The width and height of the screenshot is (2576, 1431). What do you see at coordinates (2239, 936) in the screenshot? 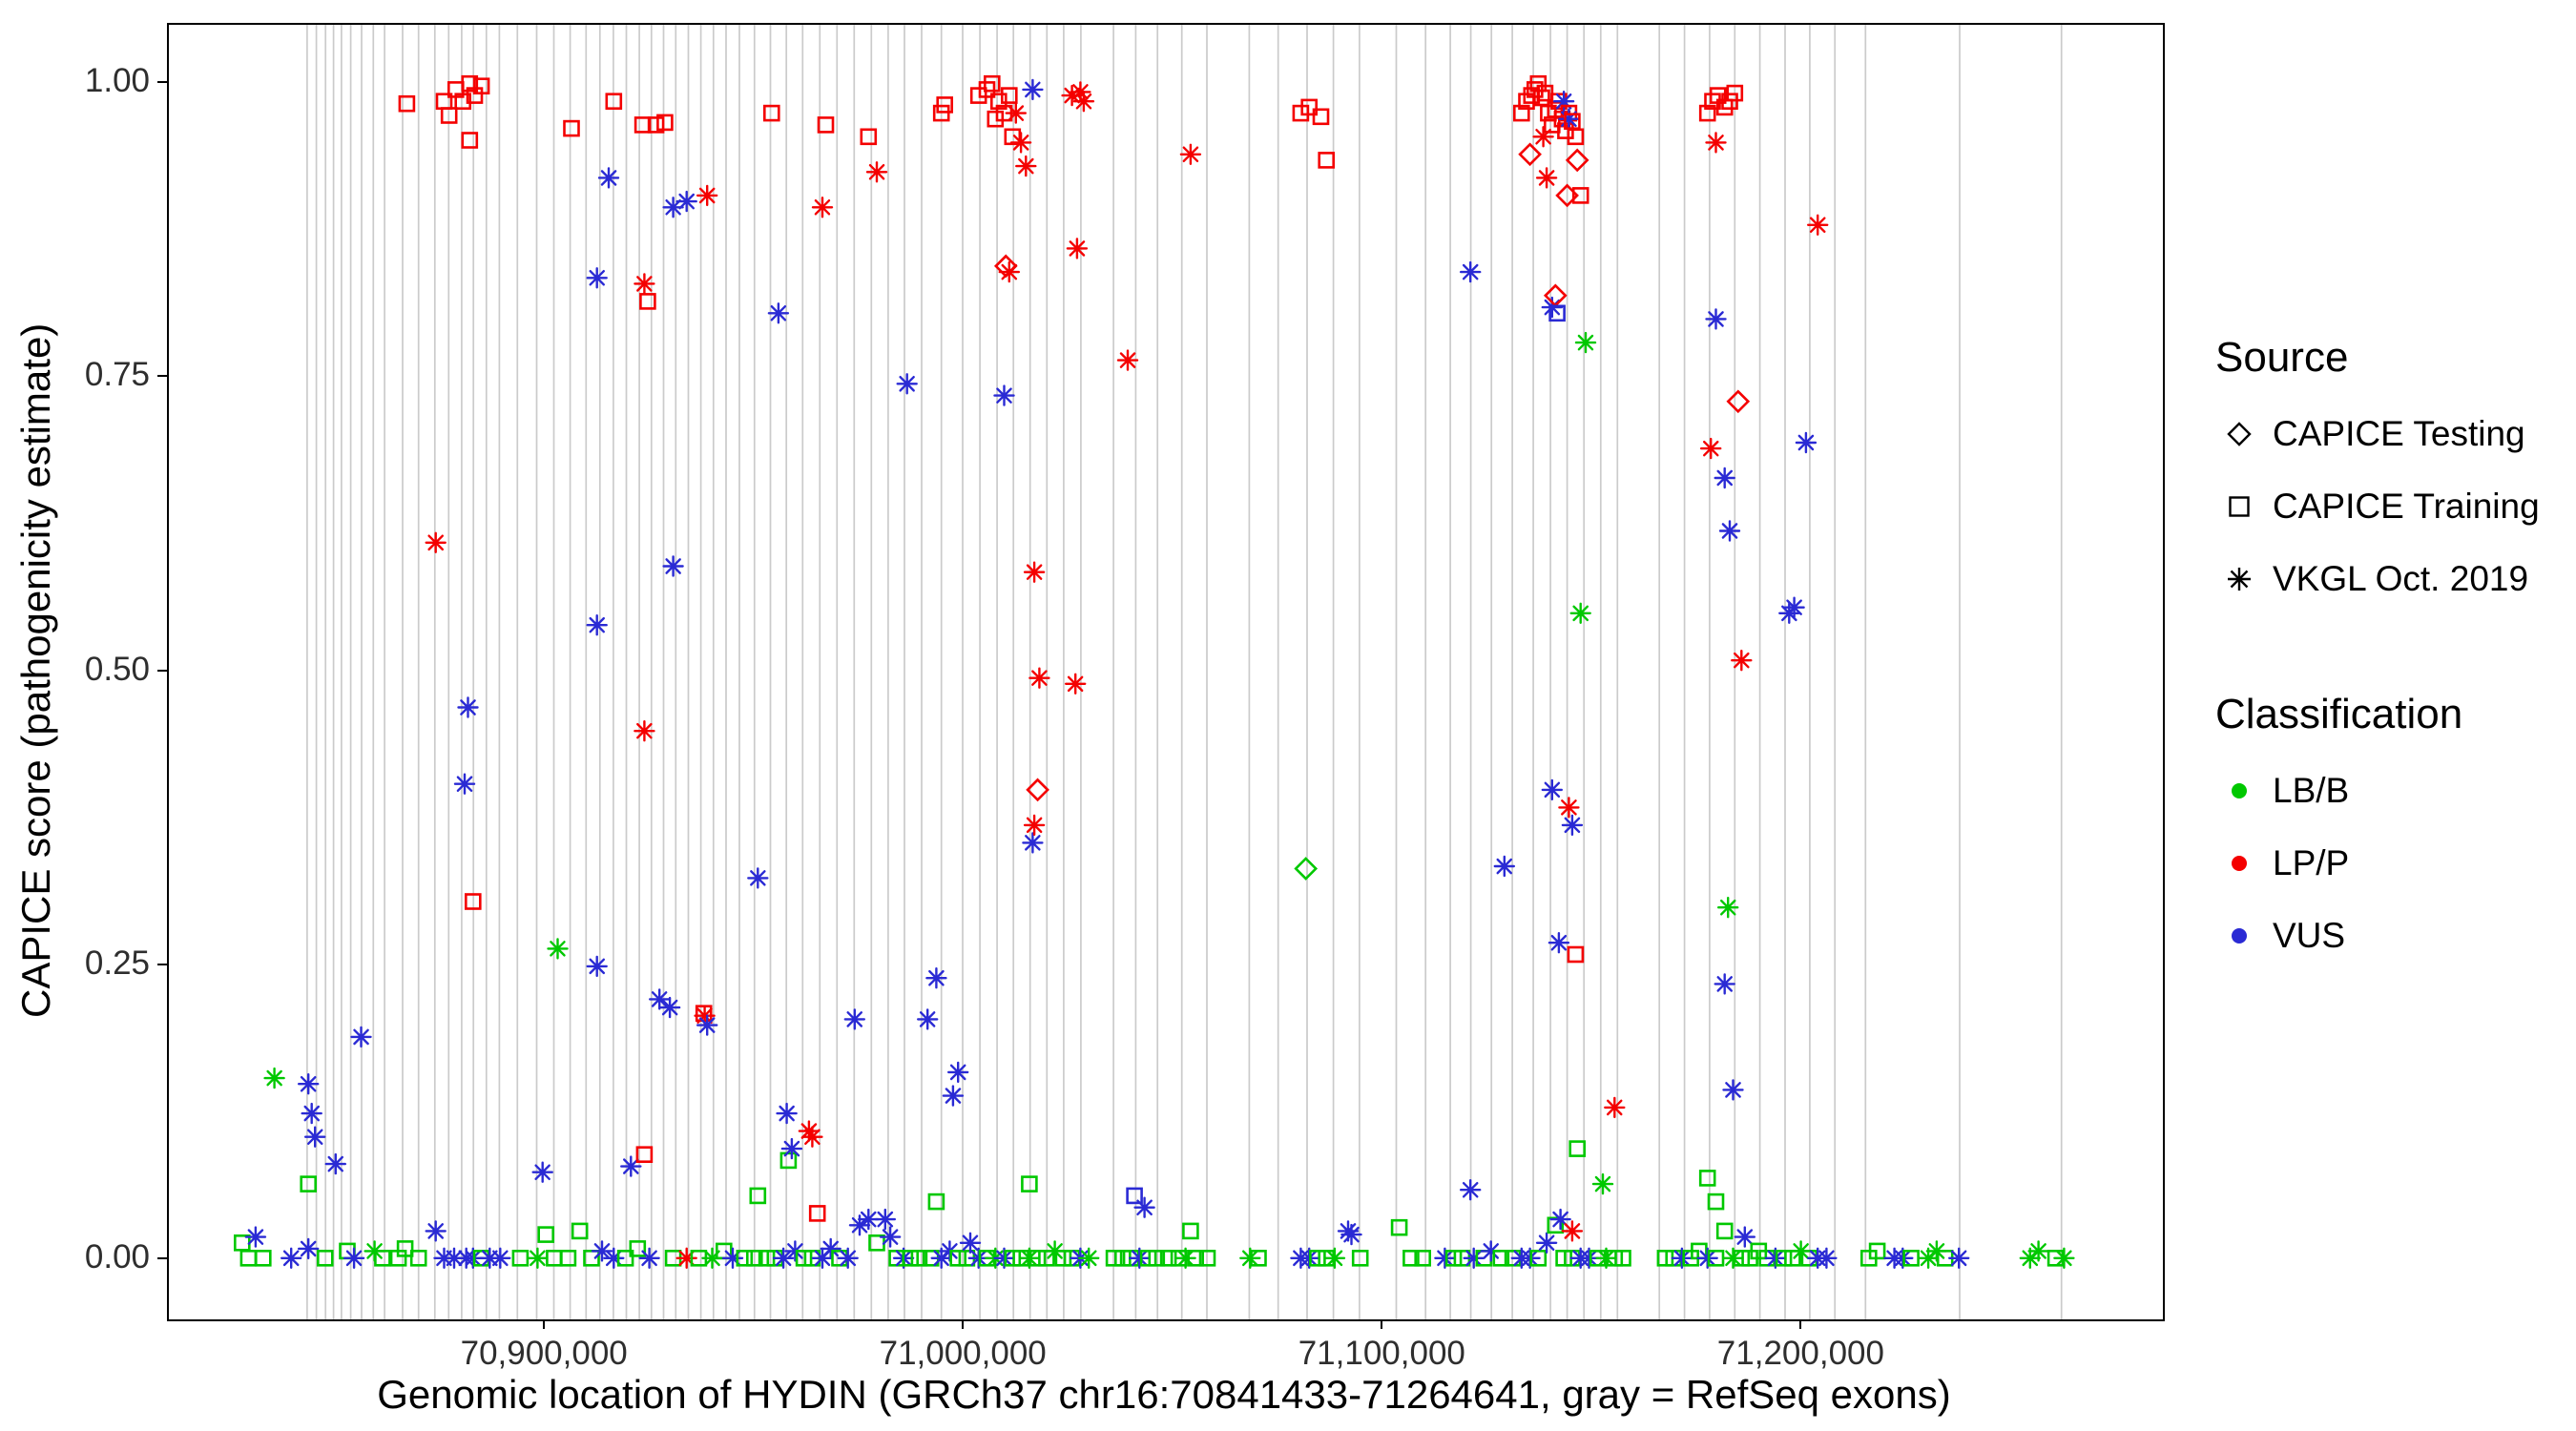
I see `blue-dot-icon` at bounding box center [2239, 936].